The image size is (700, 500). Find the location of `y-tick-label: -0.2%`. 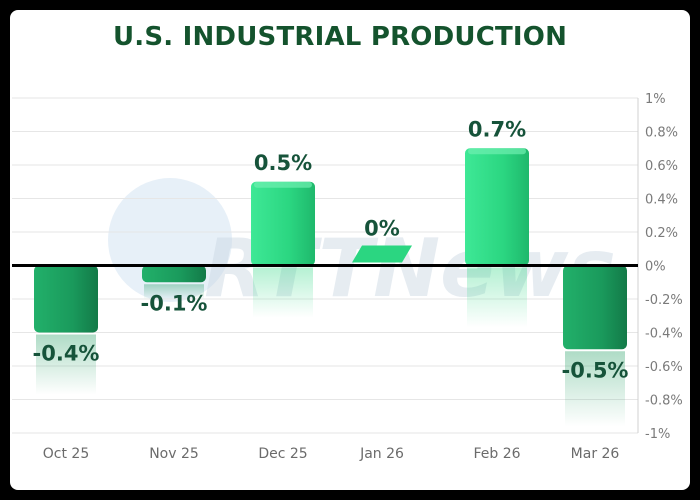

y-tick-label: -0.2% is located at coordinates (664, 300).